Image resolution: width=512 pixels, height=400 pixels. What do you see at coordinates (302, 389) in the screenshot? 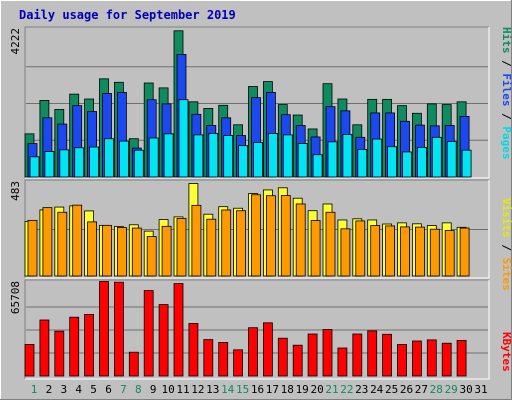
I see `x-tick-label-day-19: 19` at bounding box center [302, 389].